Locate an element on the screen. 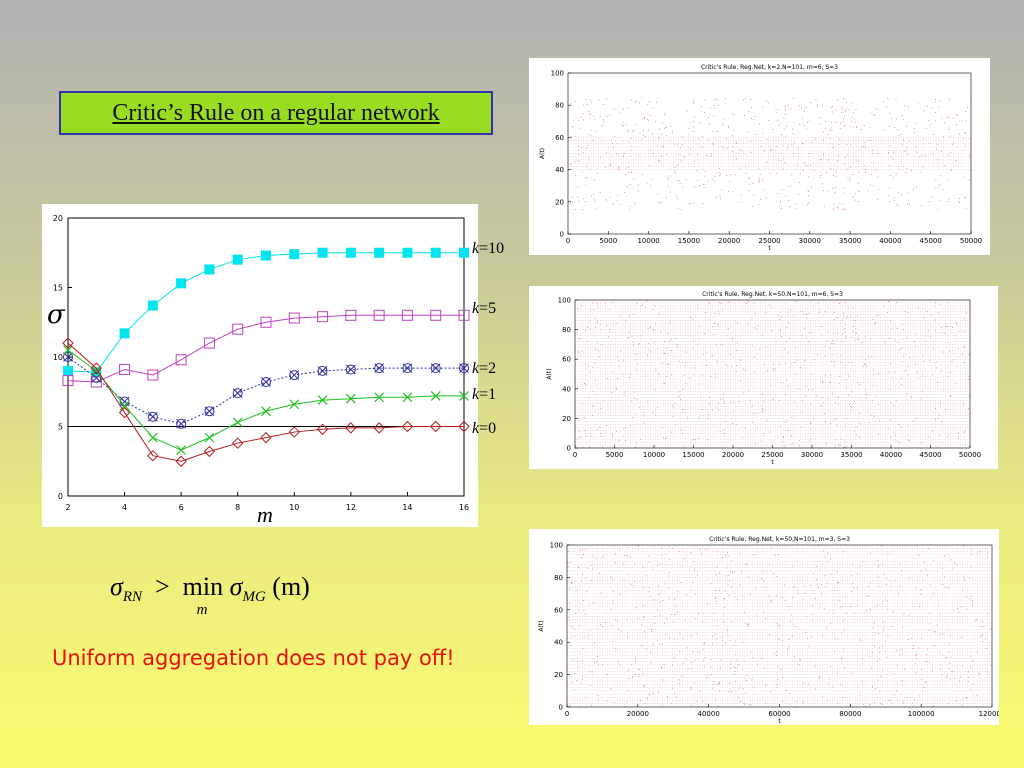  series-1-point is located at coordinates (407, 315).